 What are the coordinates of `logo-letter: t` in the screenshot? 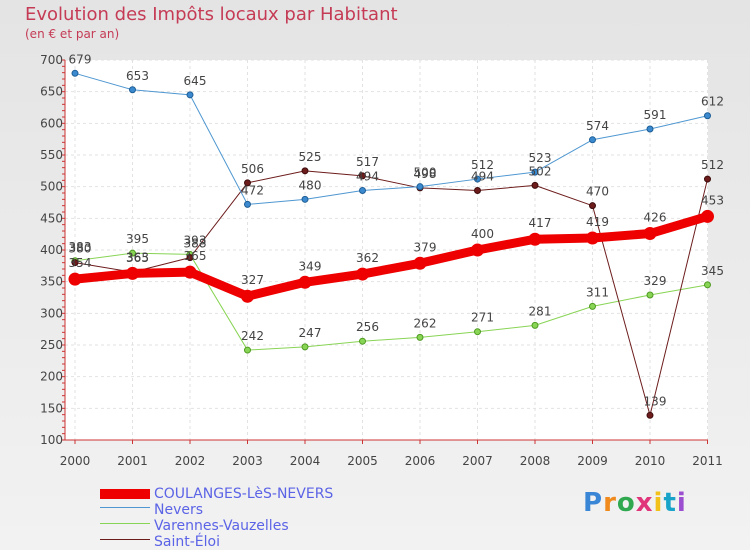 It's located at (670, 503).